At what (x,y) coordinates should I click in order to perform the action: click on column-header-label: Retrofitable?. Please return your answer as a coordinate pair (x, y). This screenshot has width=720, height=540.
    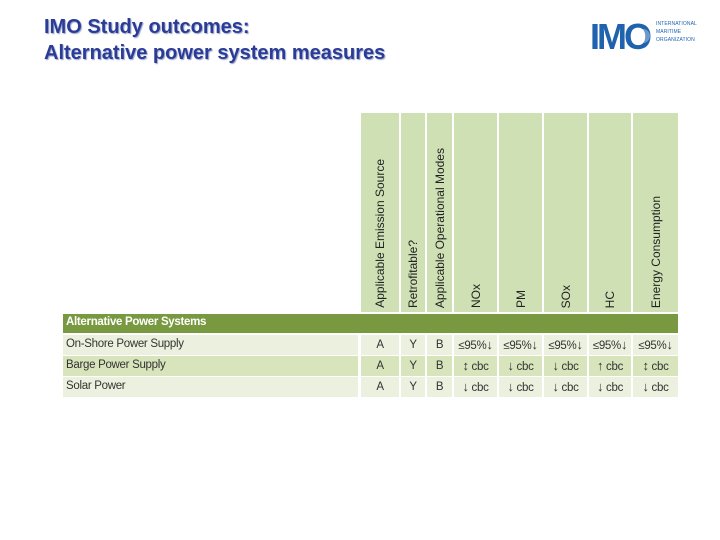
    Looking at the image, I should click on (413, 273).